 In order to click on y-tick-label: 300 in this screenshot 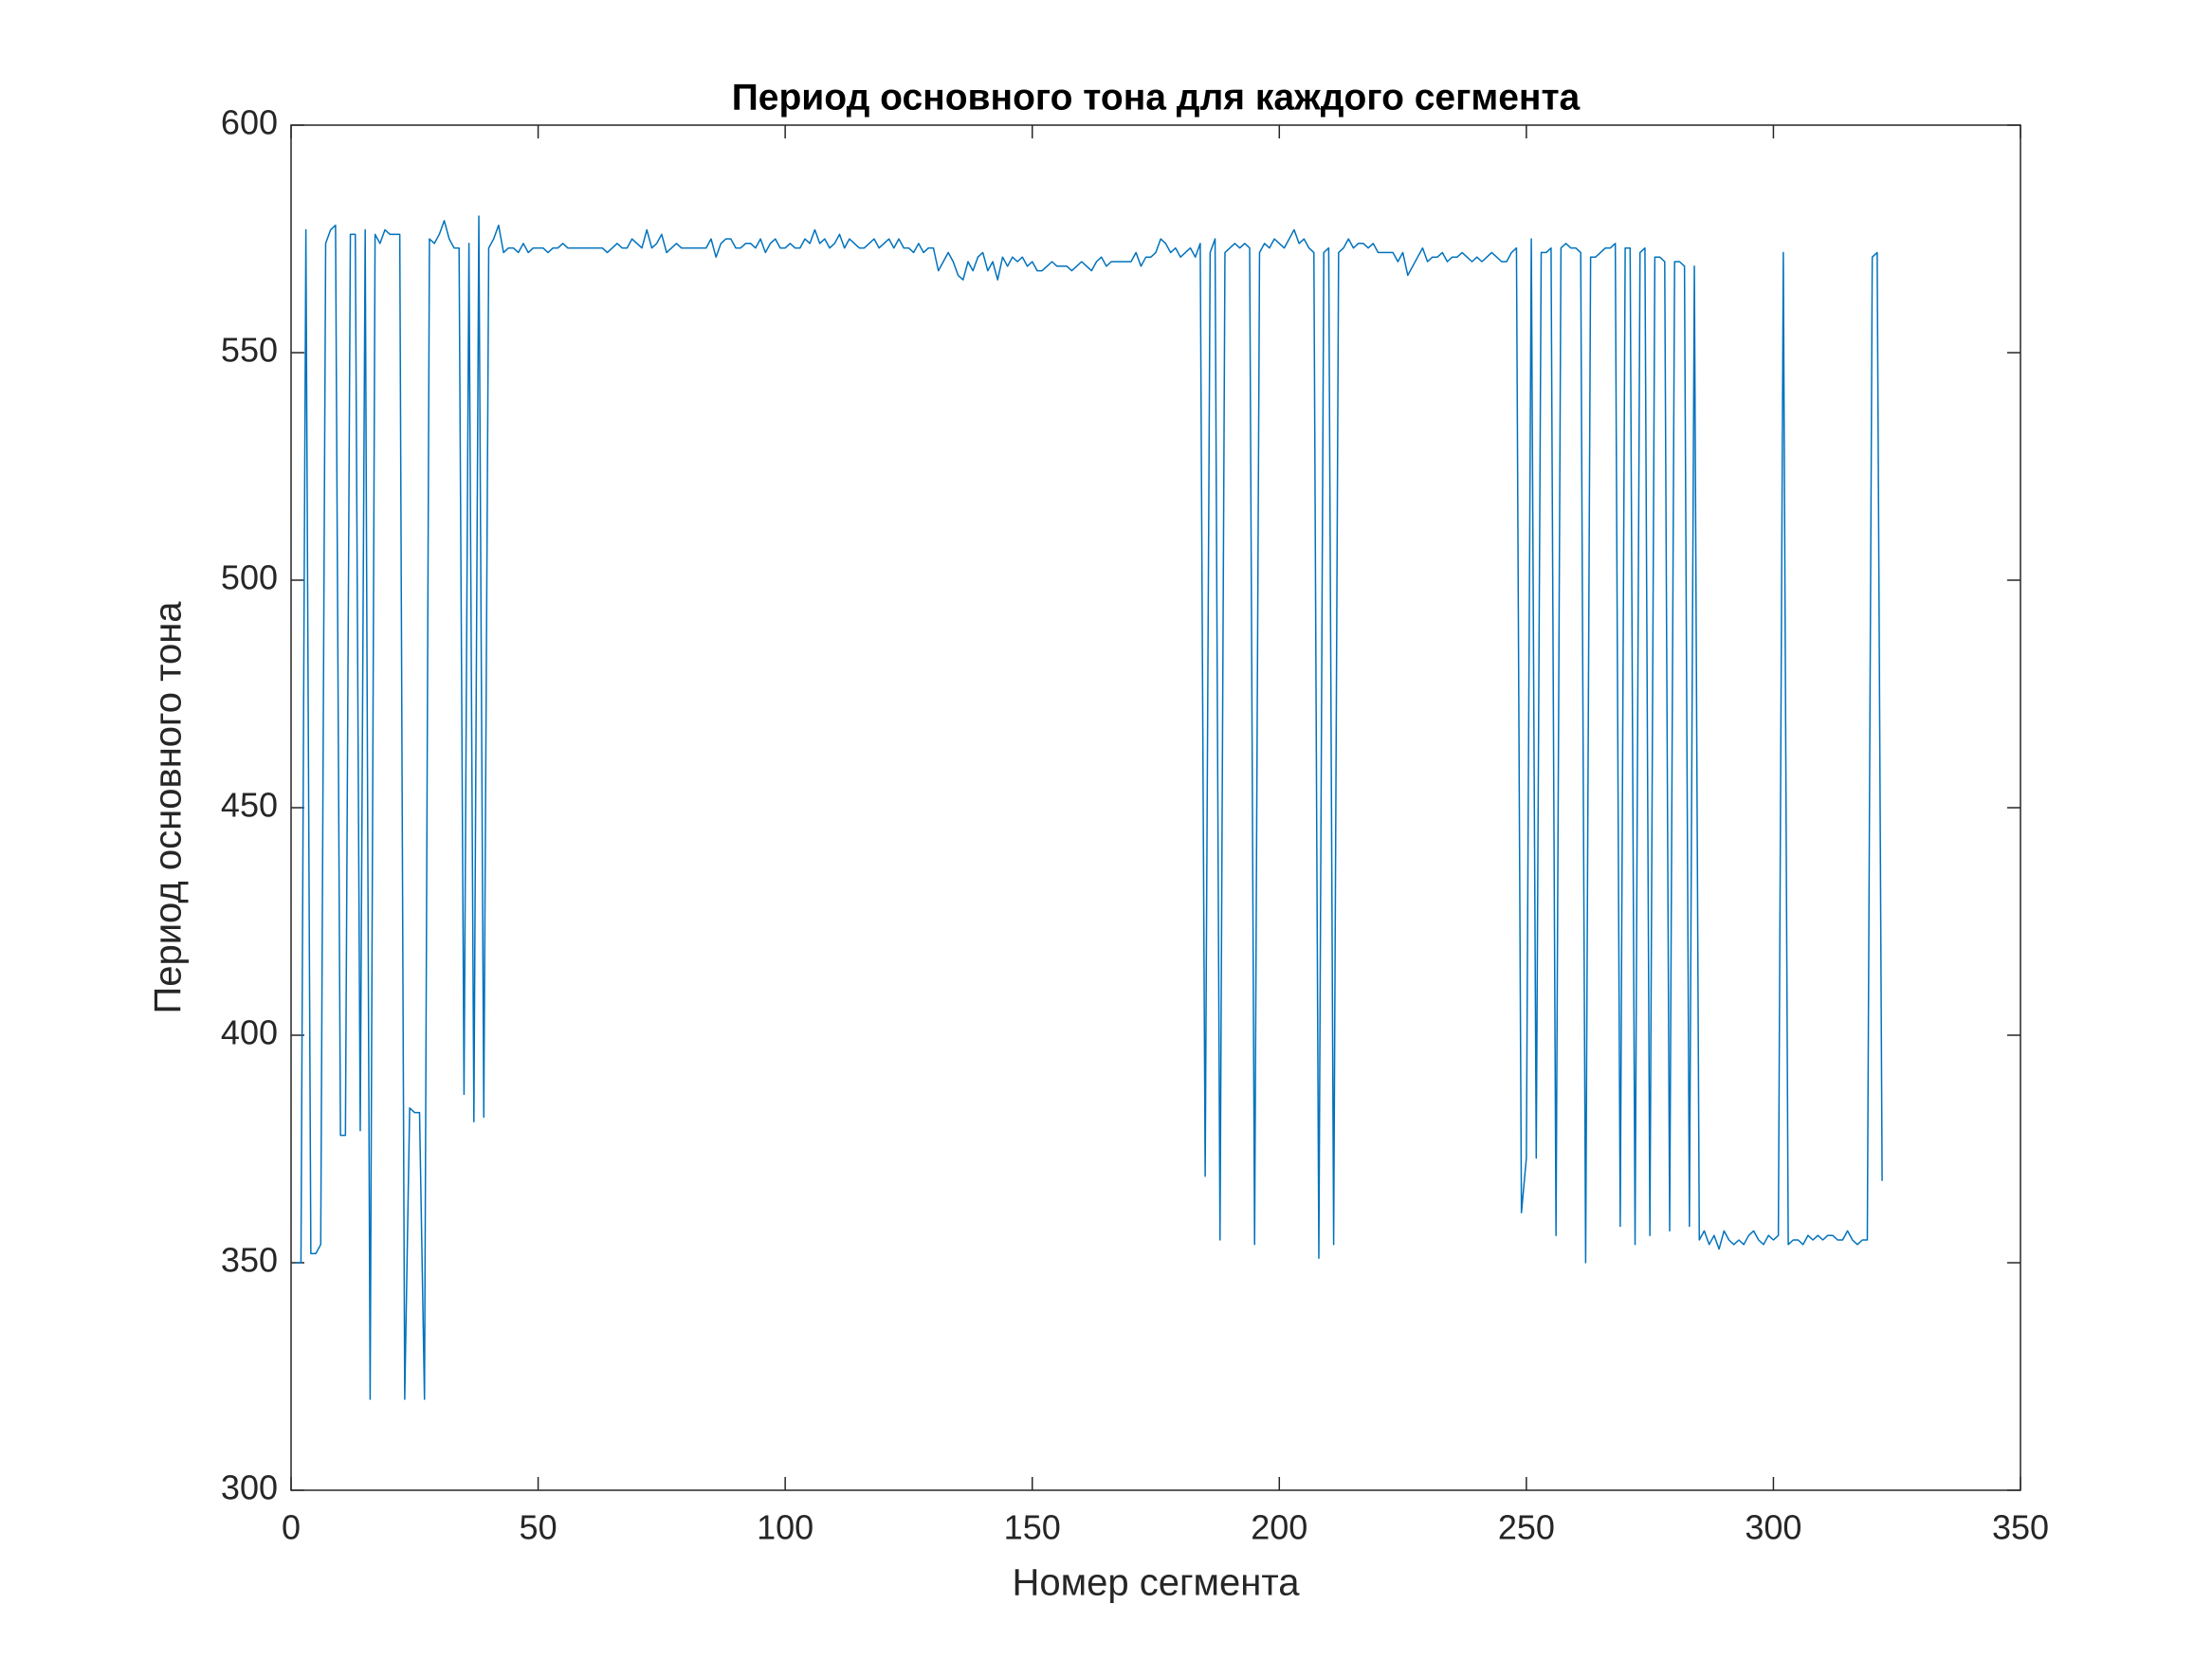, I will do `click(249, 1487)`.